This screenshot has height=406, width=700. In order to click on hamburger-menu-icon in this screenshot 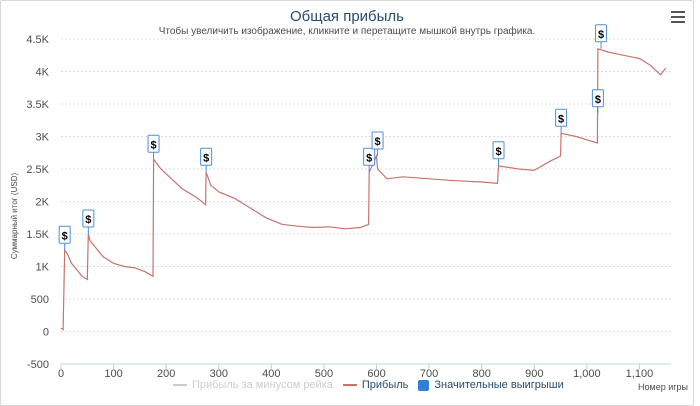, I will do `click(678, 17)`.